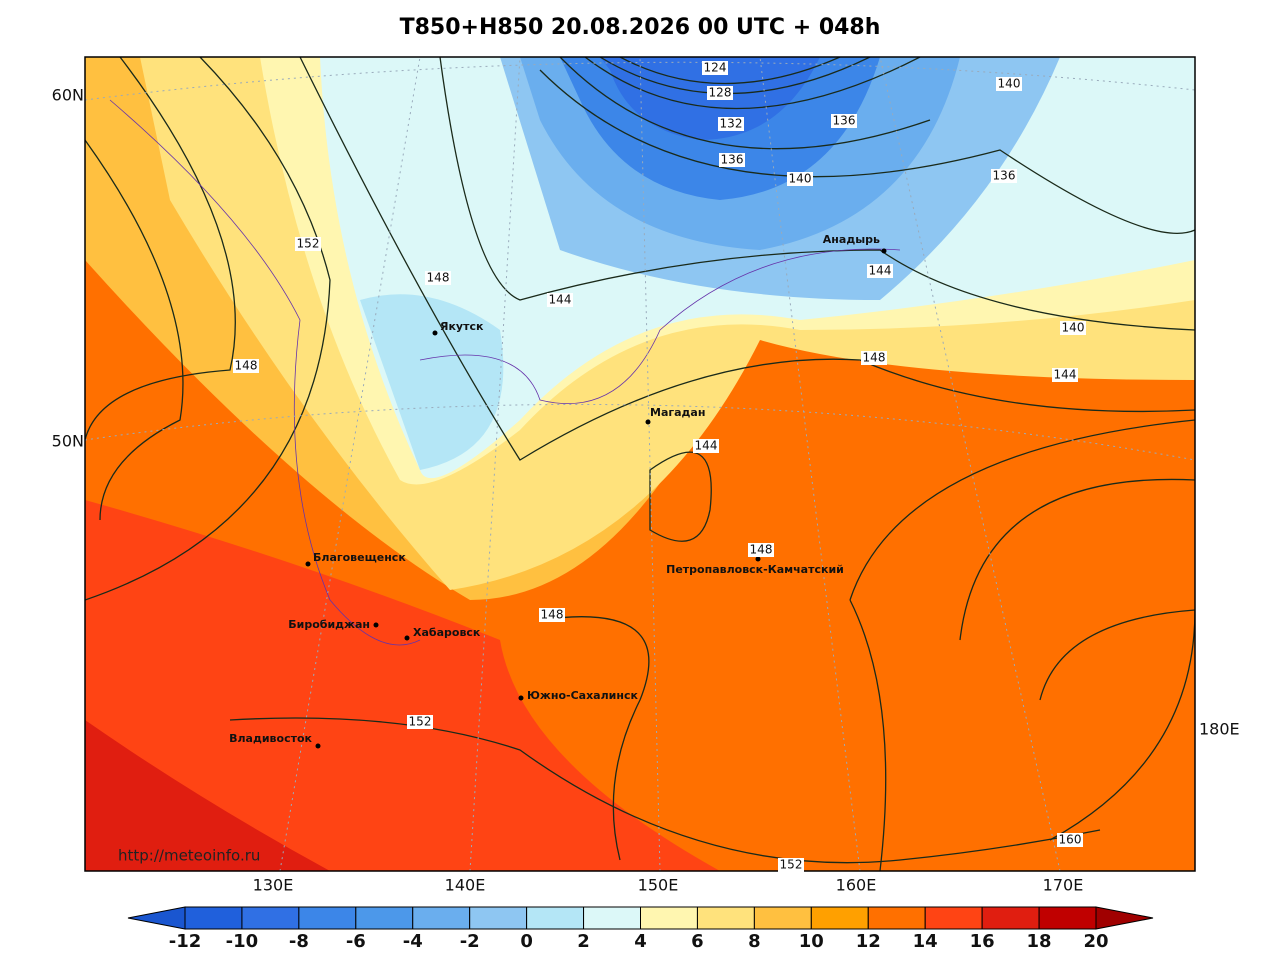  I want to click on lon-label: 180E, so click(1219, 729).